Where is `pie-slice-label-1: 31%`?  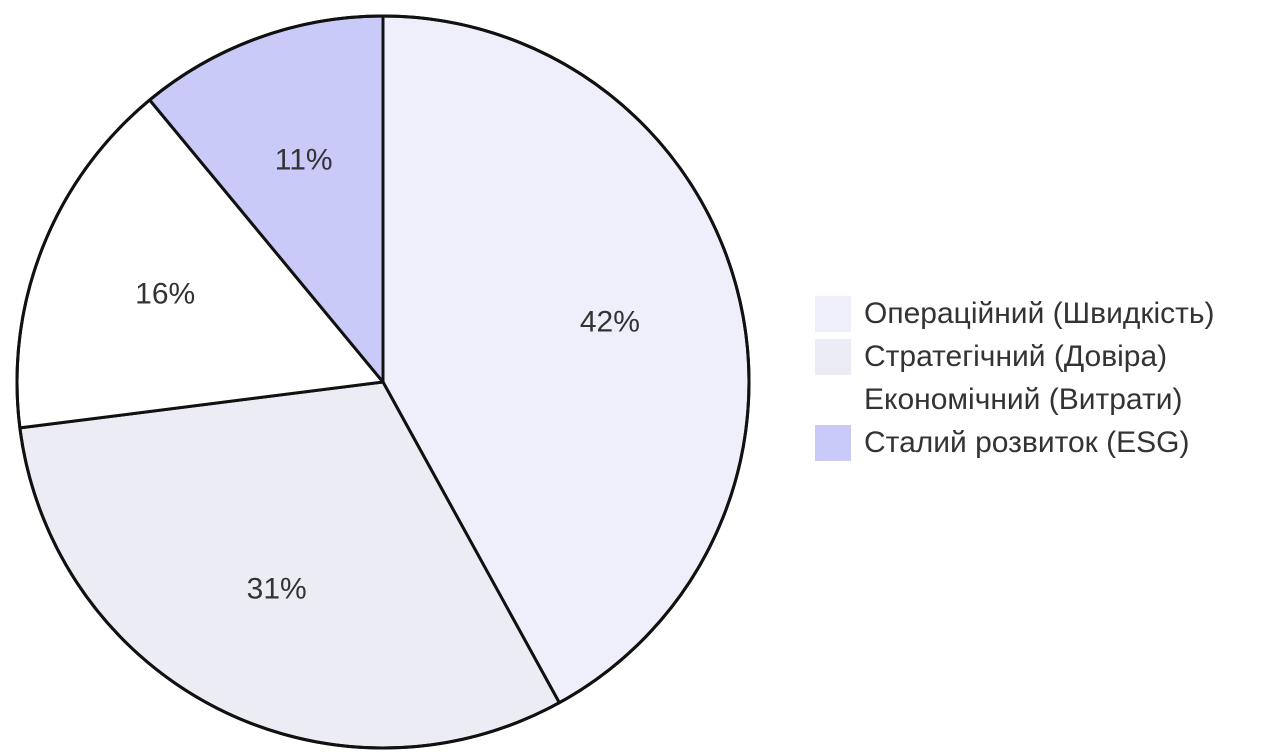 pie-slice-label-1: 31% is located at coordinates (277, 589).